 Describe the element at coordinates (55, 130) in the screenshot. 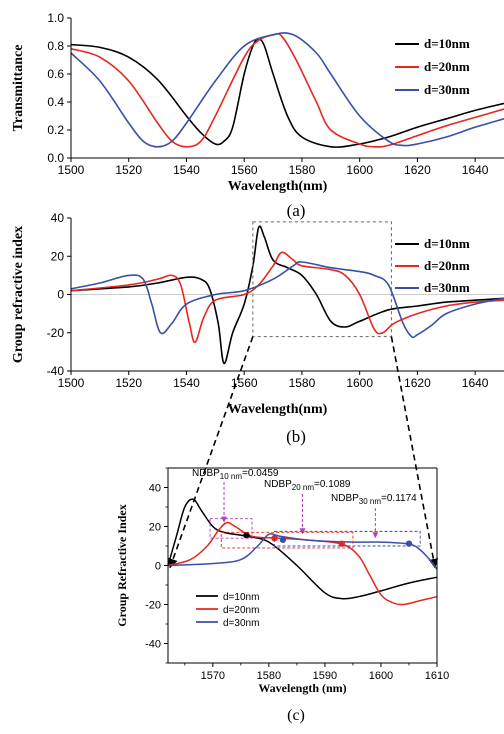

I see `y-tick-label: 0.2` at that location.